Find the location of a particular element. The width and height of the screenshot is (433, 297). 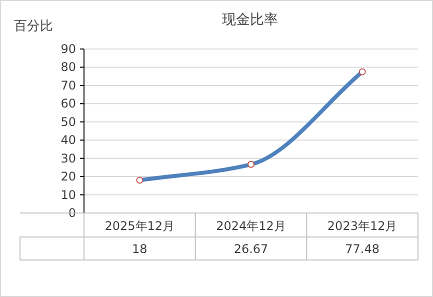

chart-title: 现金比率 is located at coordinates (250, 20).